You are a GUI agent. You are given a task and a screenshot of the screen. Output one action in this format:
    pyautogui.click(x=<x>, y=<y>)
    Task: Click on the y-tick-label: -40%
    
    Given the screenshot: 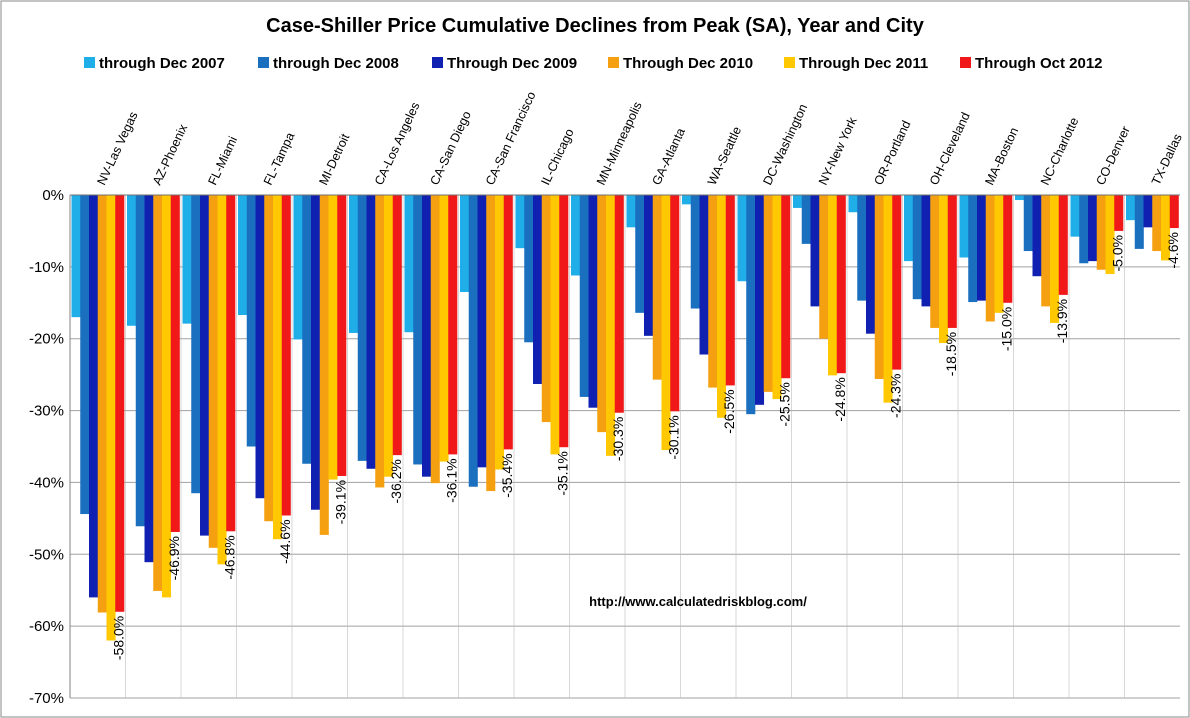 What is the action you would take?
    pyautogui.click(x=46, y=482)
    